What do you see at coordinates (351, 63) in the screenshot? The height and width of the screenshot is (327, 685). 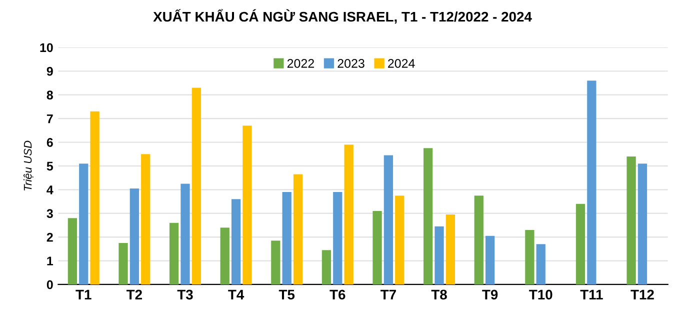 I see `legend-label: 2023` at bounding box center [351, 63].